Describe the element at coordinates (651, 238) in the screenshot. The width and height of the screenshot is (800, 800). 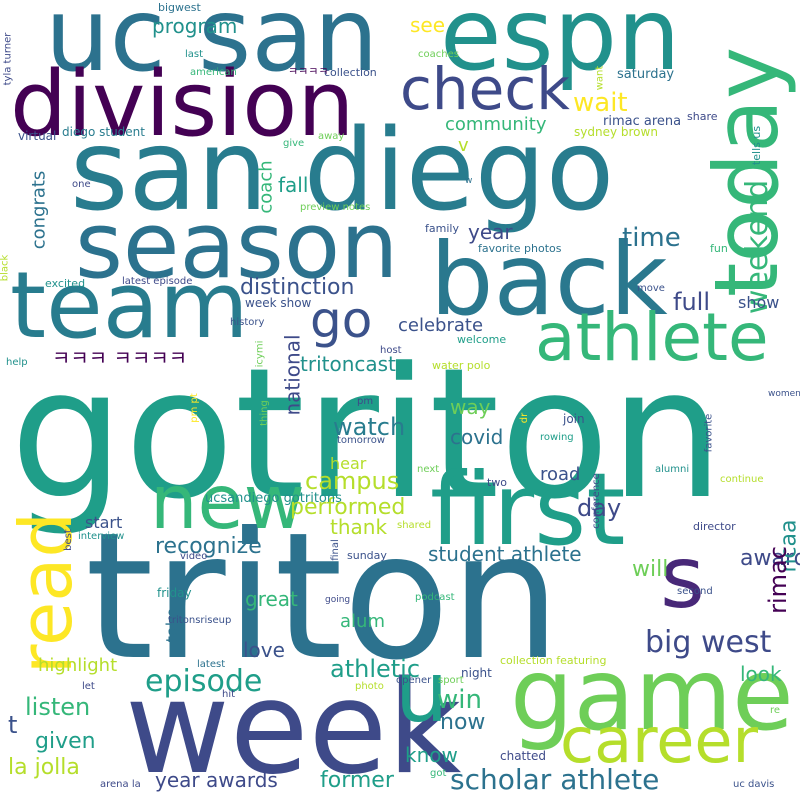
I see `cloud-word: time` at that location.